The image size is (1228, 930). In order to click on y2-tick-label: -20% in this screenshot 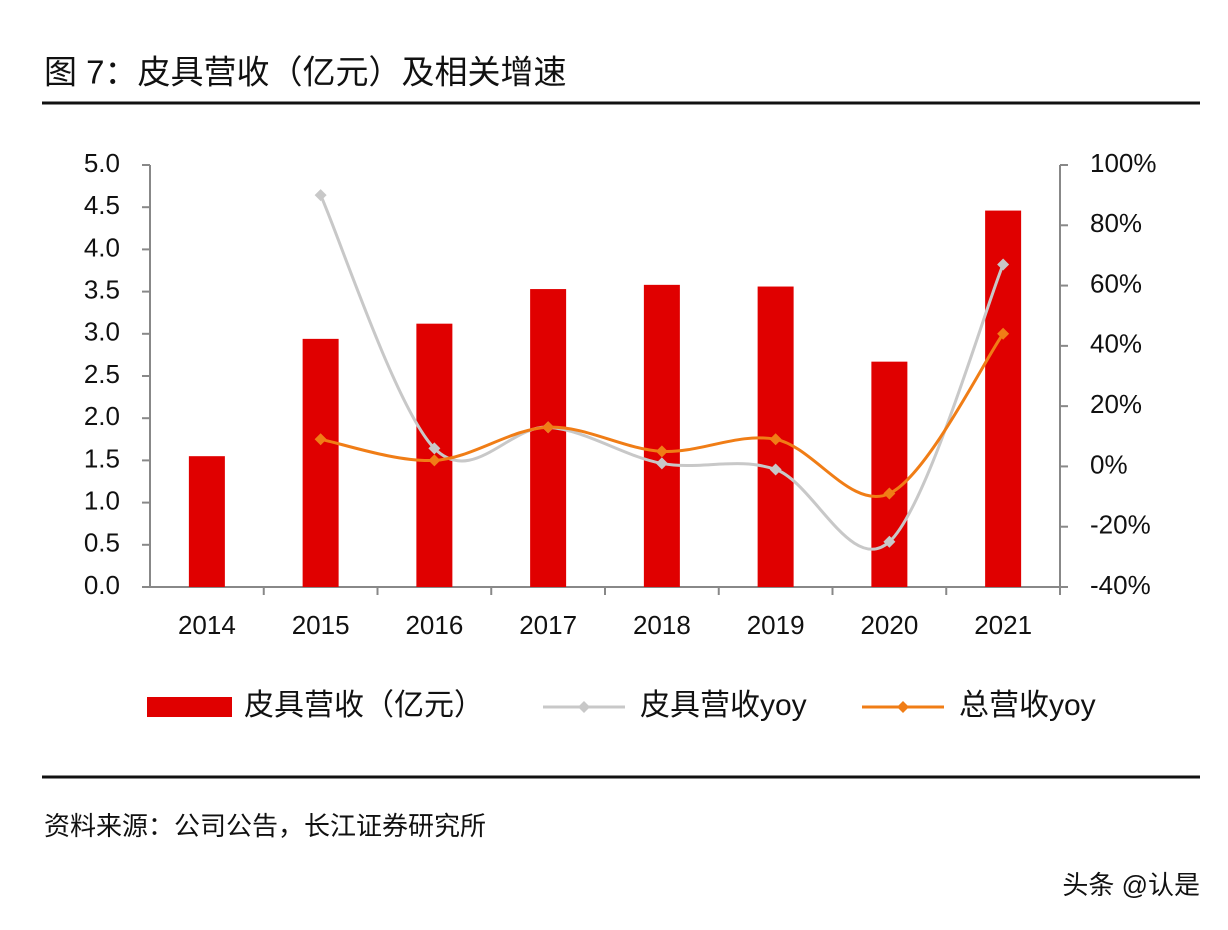, I will do `click(1120, 525)`.